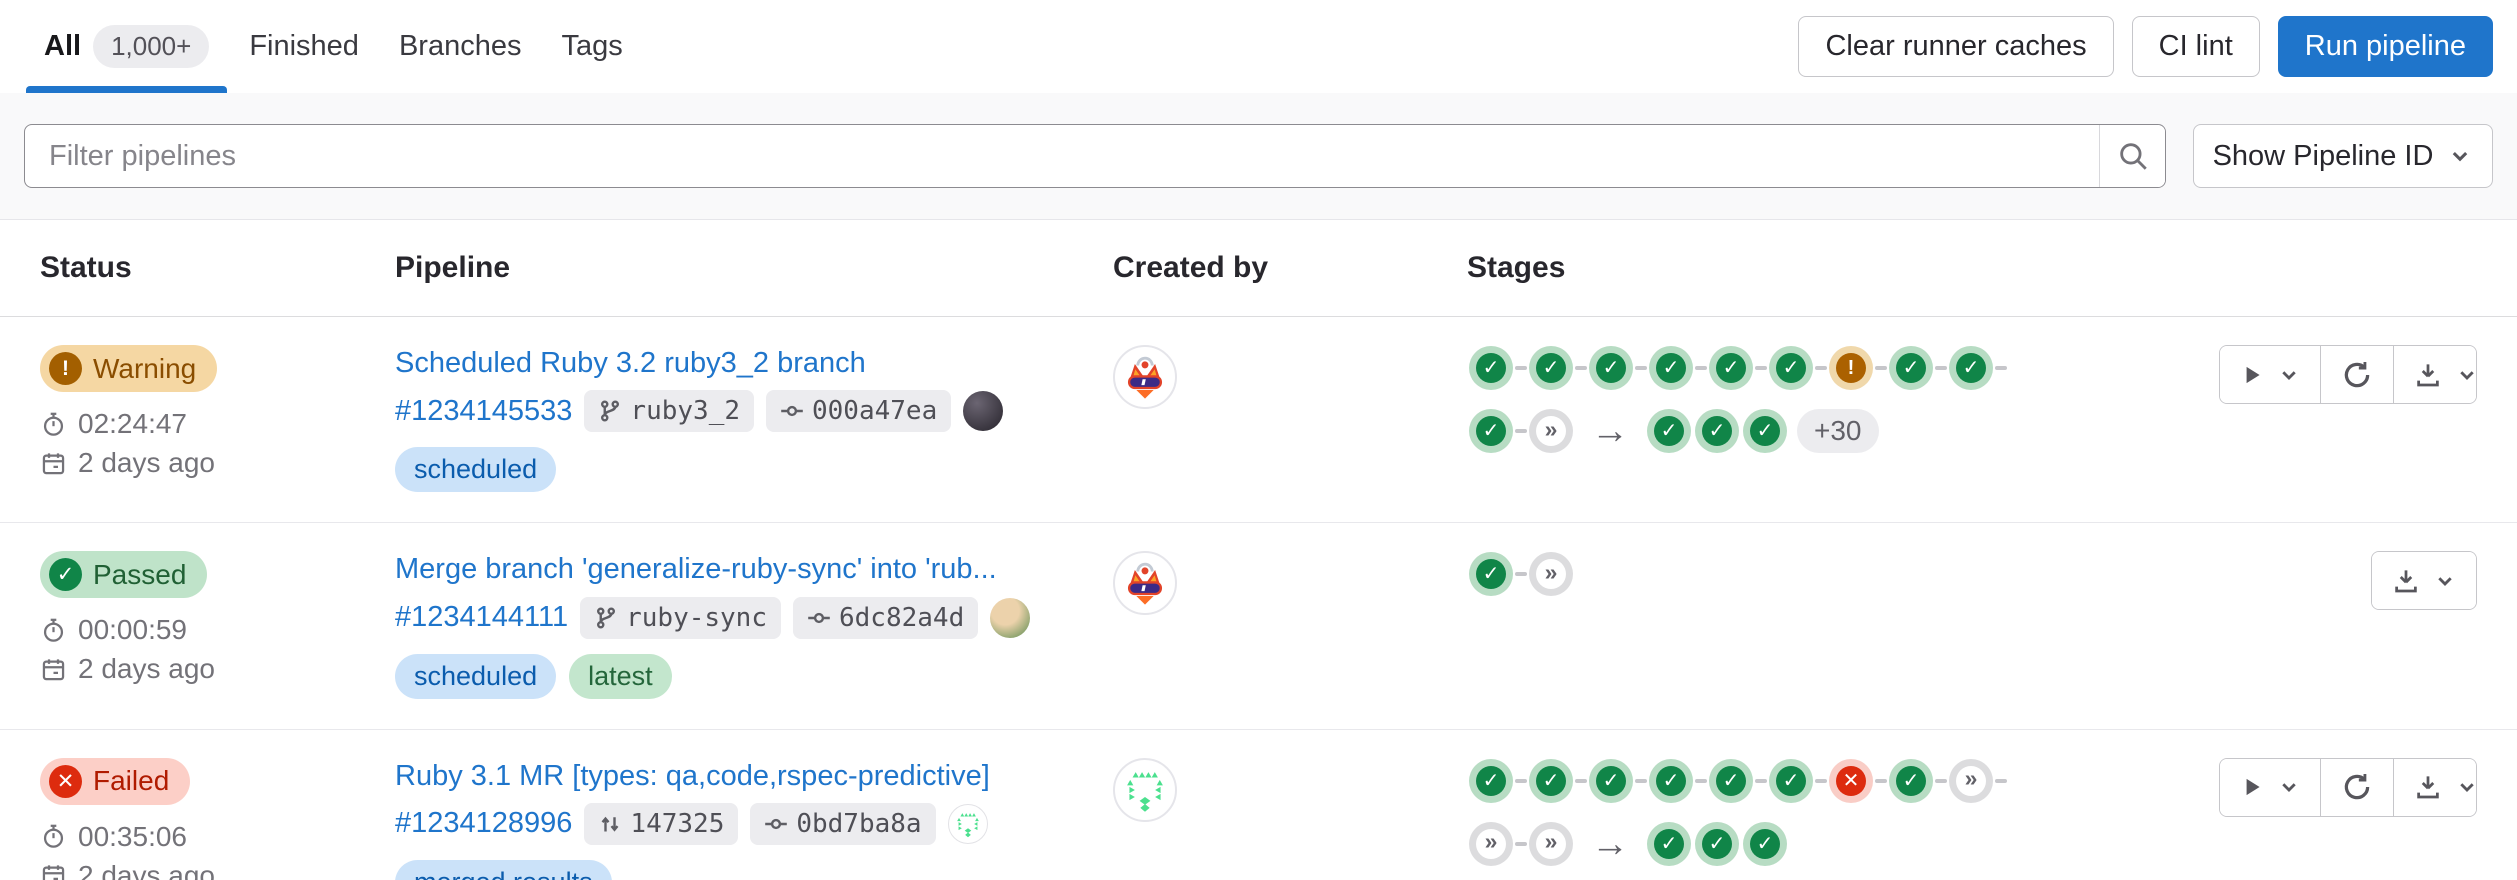 This screenshot has height=880, width=2517. What do you see at coordinates (2252, 787) in the screenshot?
I see `play-icon` at bounding box center [2252, 787].